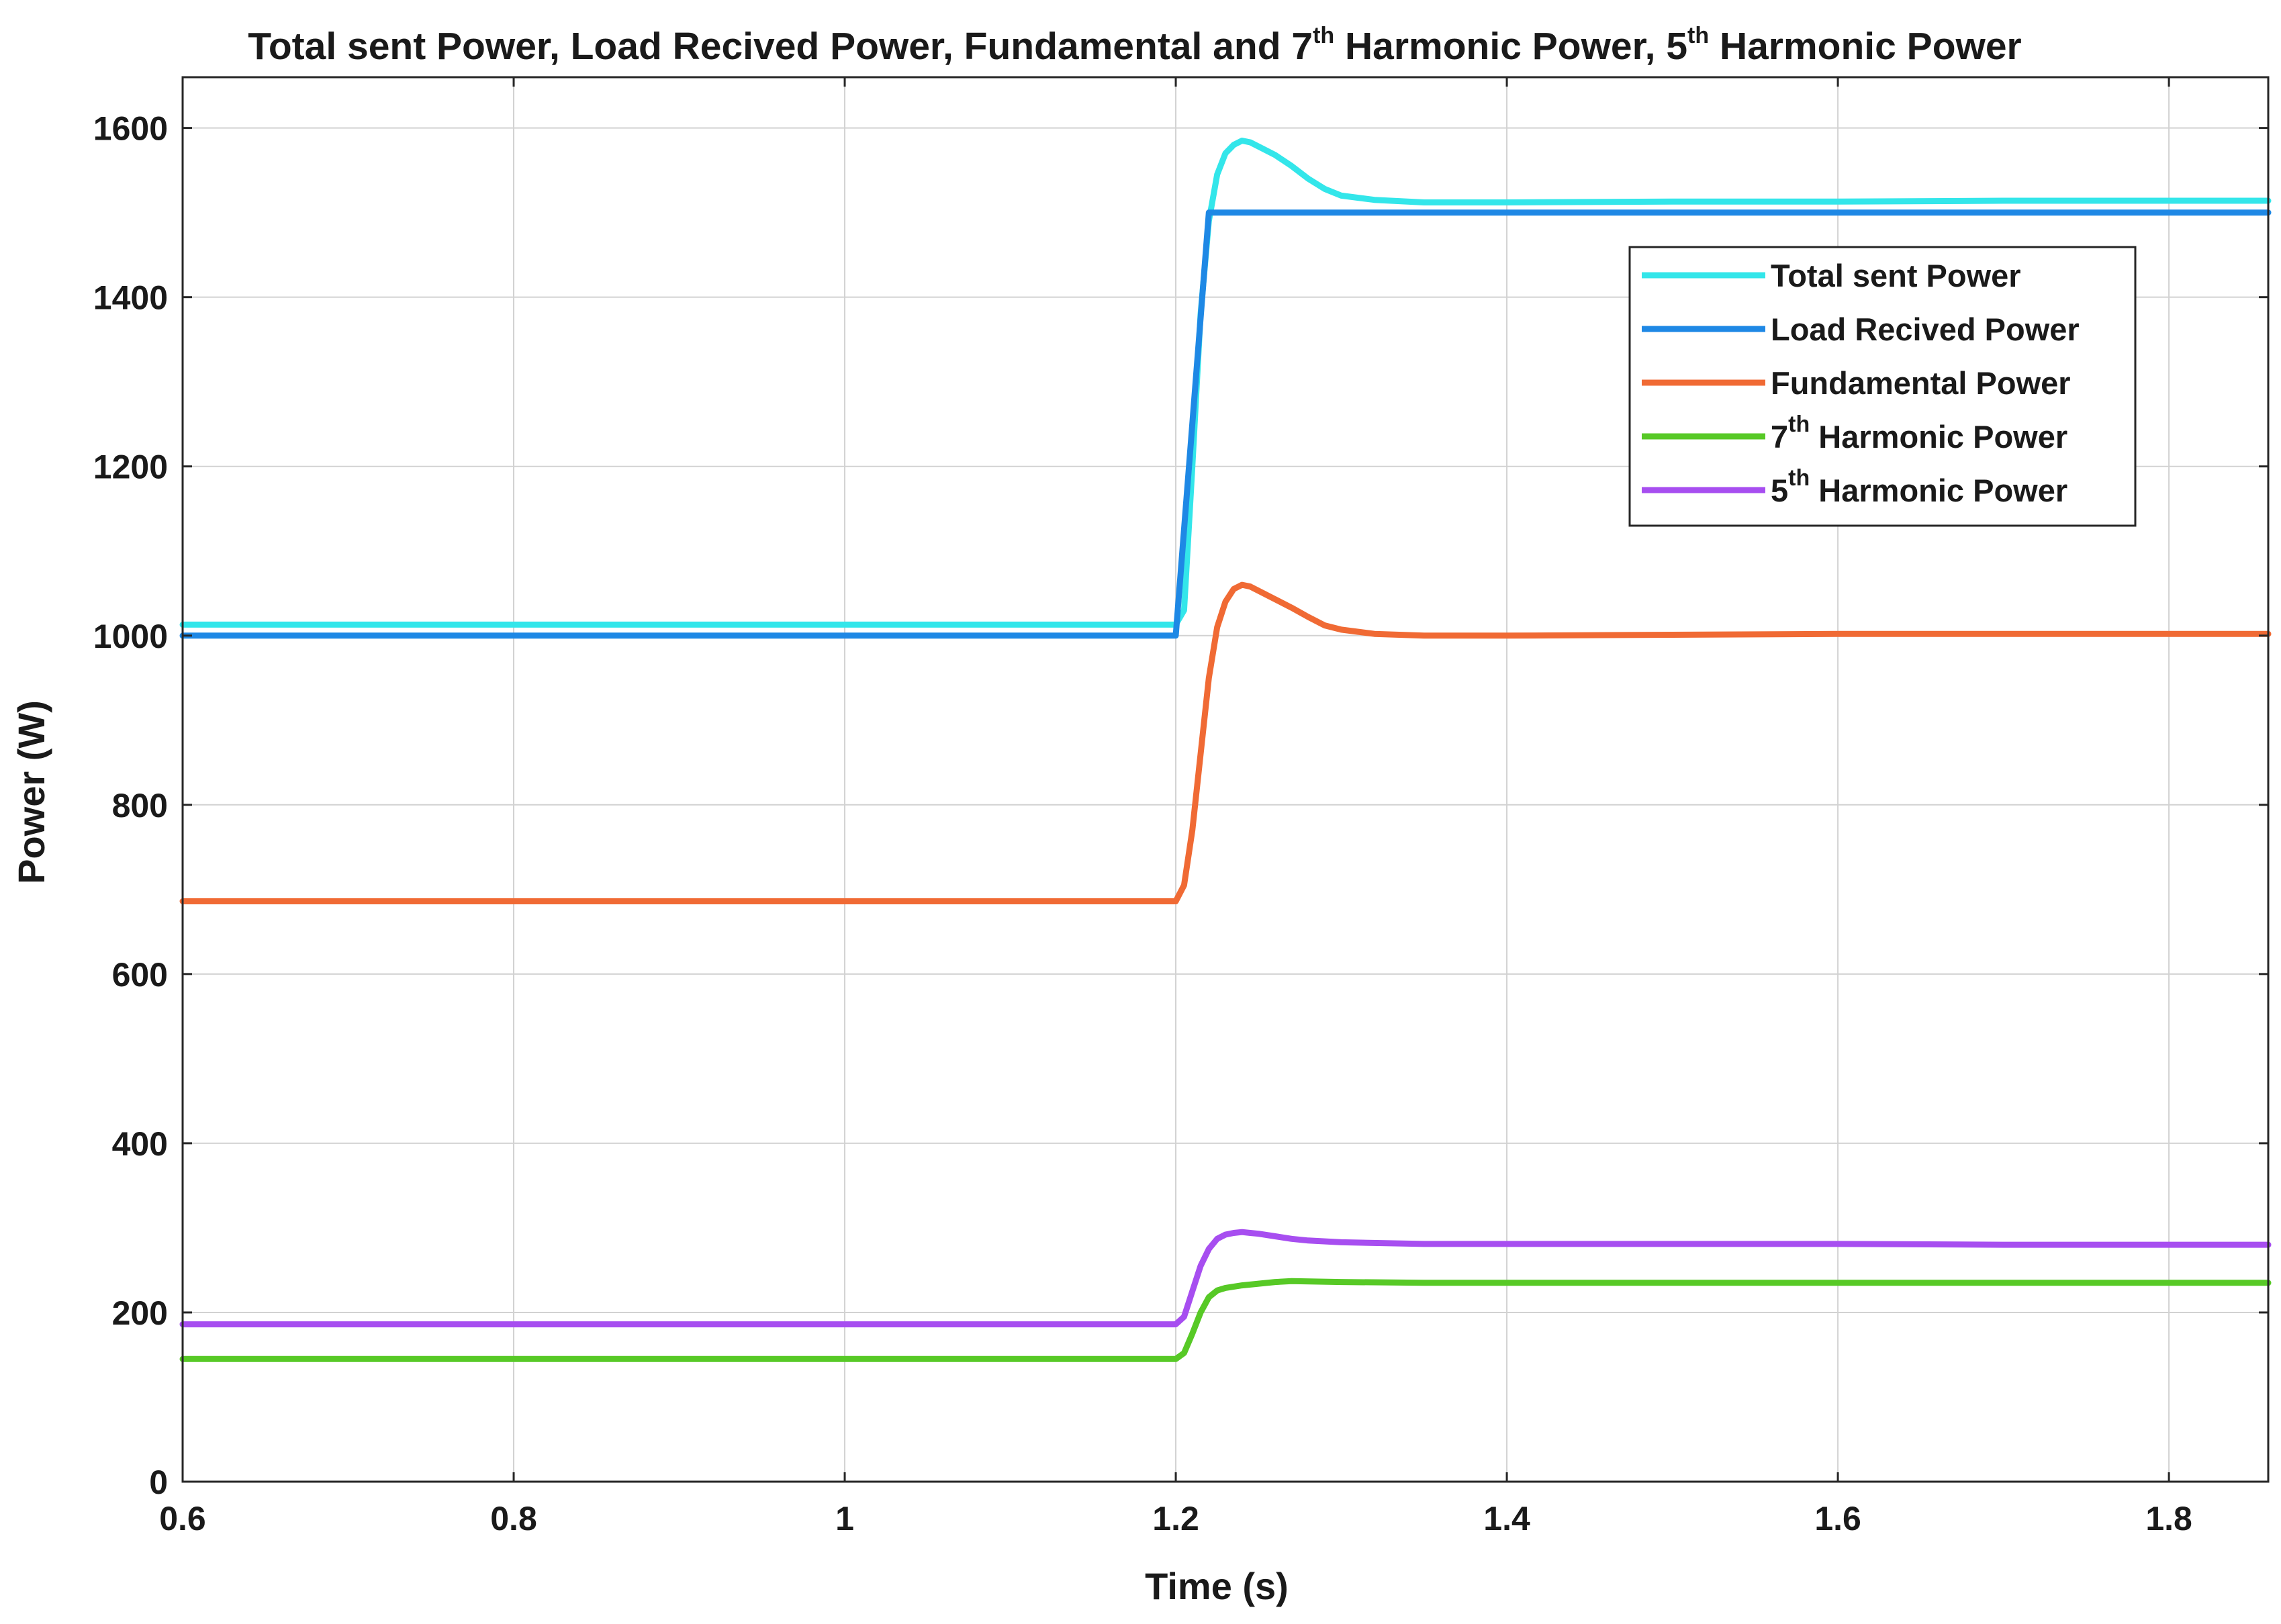  Describe the element at coordinates (31, 792) in the screenshot. I see `y-axis-label: Power (W)` at that location.